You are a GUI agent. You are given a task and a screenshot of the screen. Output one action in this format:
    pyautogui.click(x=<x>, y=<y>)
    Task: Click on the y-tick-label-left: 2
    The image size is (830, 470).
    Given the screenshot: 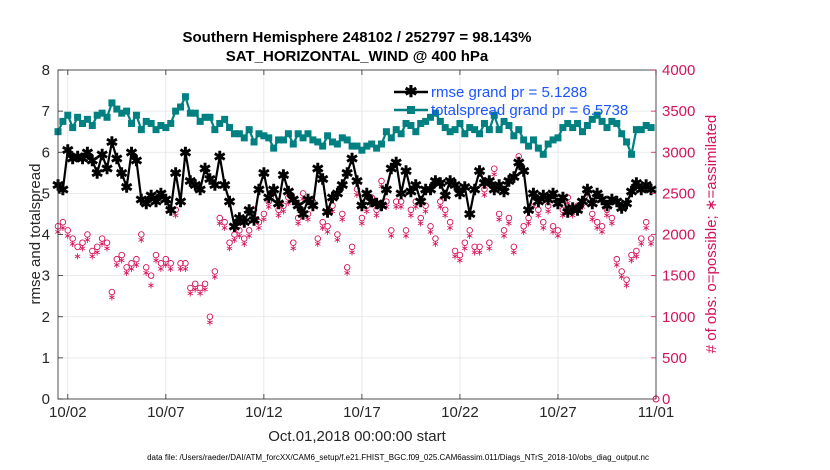 What is the action you would take?
    pyautogui.click(x=46, y=317)
    